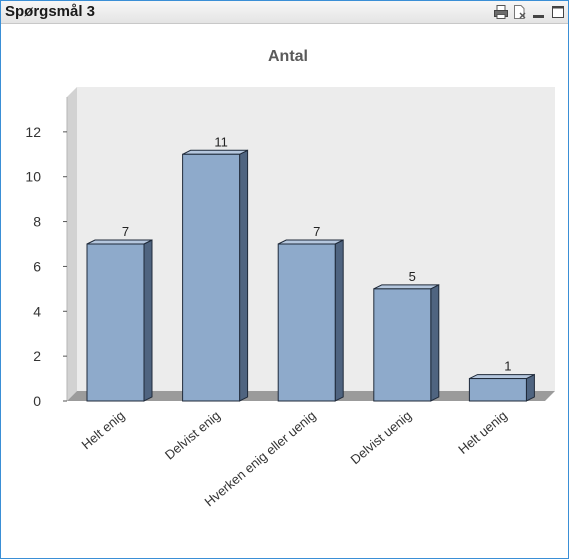  What do you see at coordinates (529, 12) in the screenshot?
I see `titlebar-icons` at bounding box center [529, 12].